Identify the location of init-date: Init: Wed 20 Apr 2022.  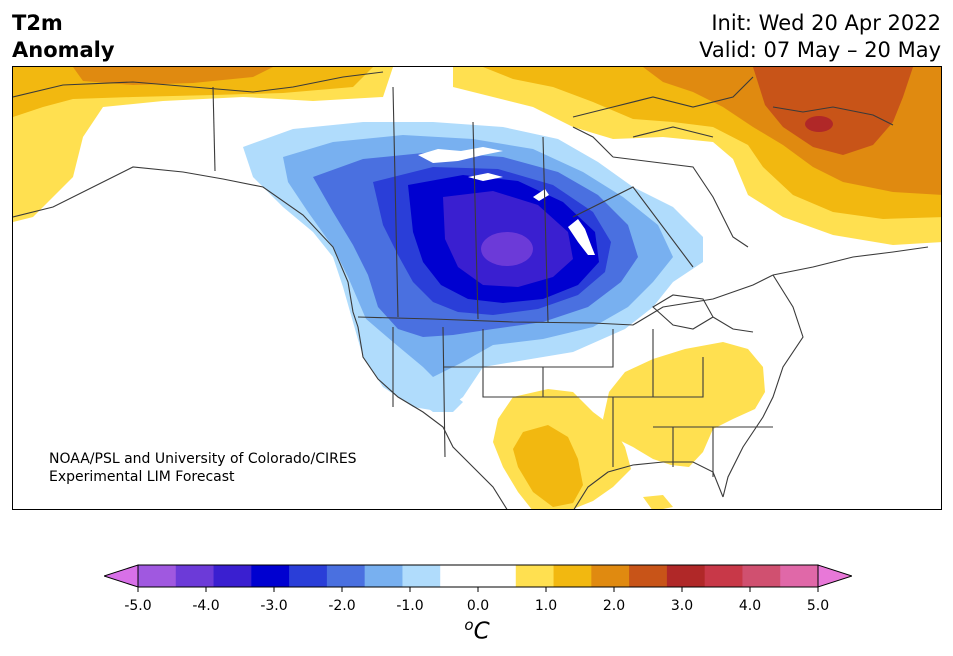
(826, 23).